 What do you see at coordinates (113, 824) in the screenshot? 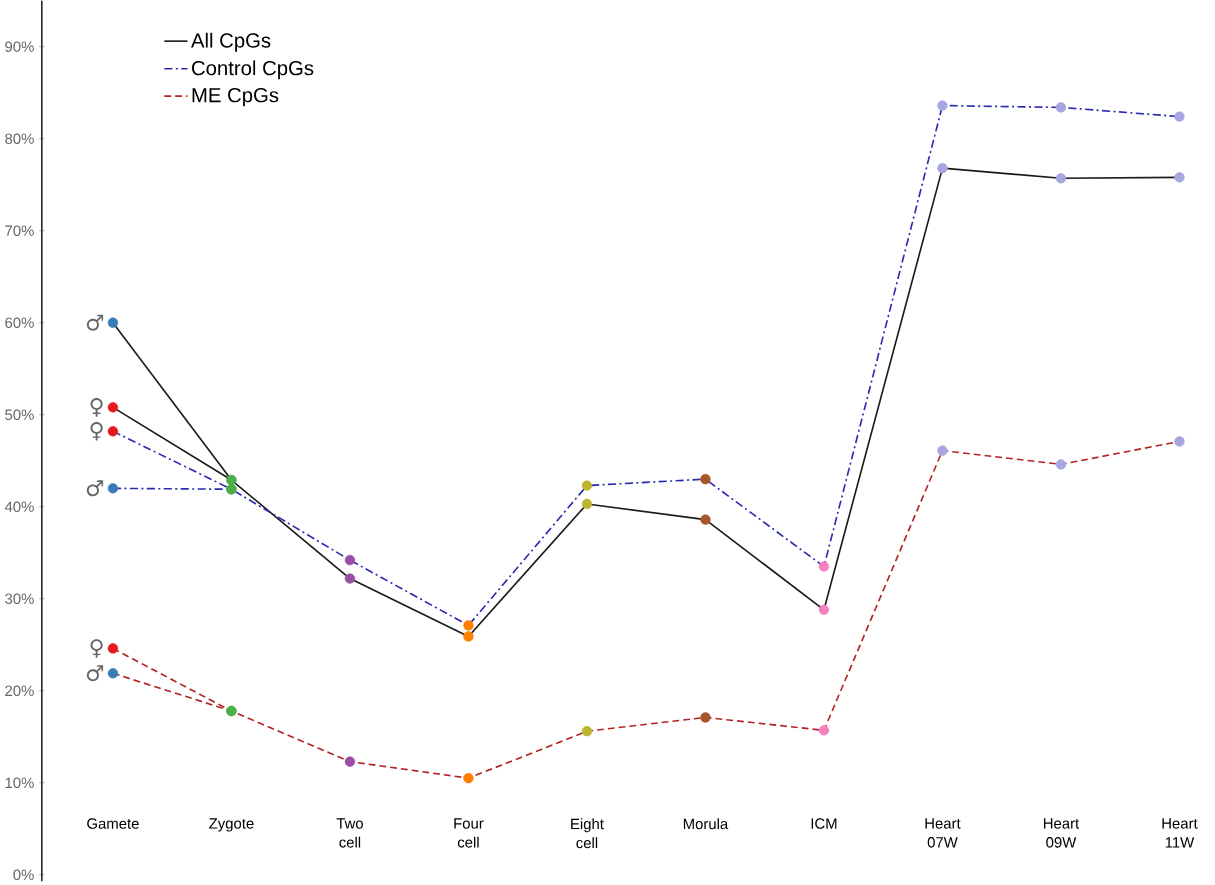
I see `x-tick-label: Gamete` at bounding box center [113, 824].